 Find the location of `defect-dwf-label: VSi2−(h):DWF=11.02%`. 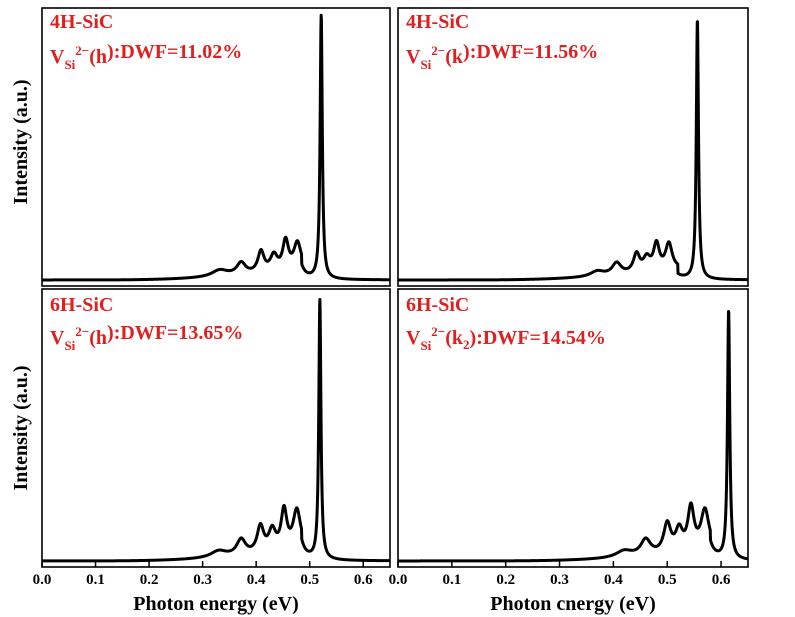

defect-dwf-label: VSi2−(h):DWF=11.02% is located at coordinates (146, 56).